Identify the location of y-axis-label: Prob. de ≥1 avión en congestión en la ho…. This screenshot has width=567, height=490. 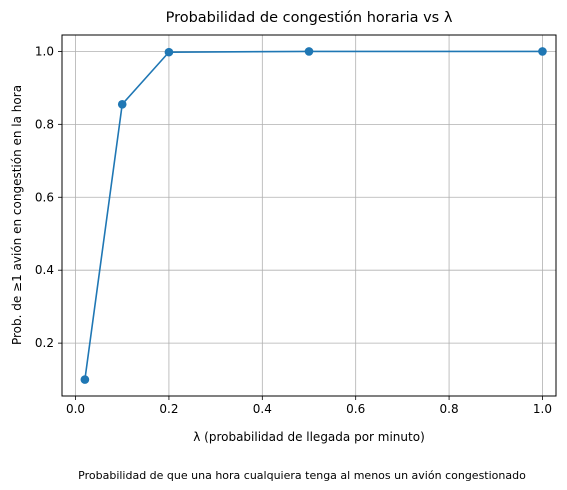
(17, 215).